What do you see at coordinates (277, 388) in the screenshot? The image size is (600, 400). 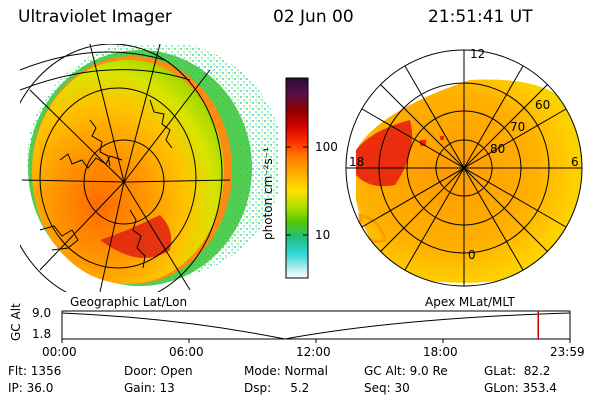 I see `status-dsp: Dsp: 5.2` at bounding box center [277, 388].